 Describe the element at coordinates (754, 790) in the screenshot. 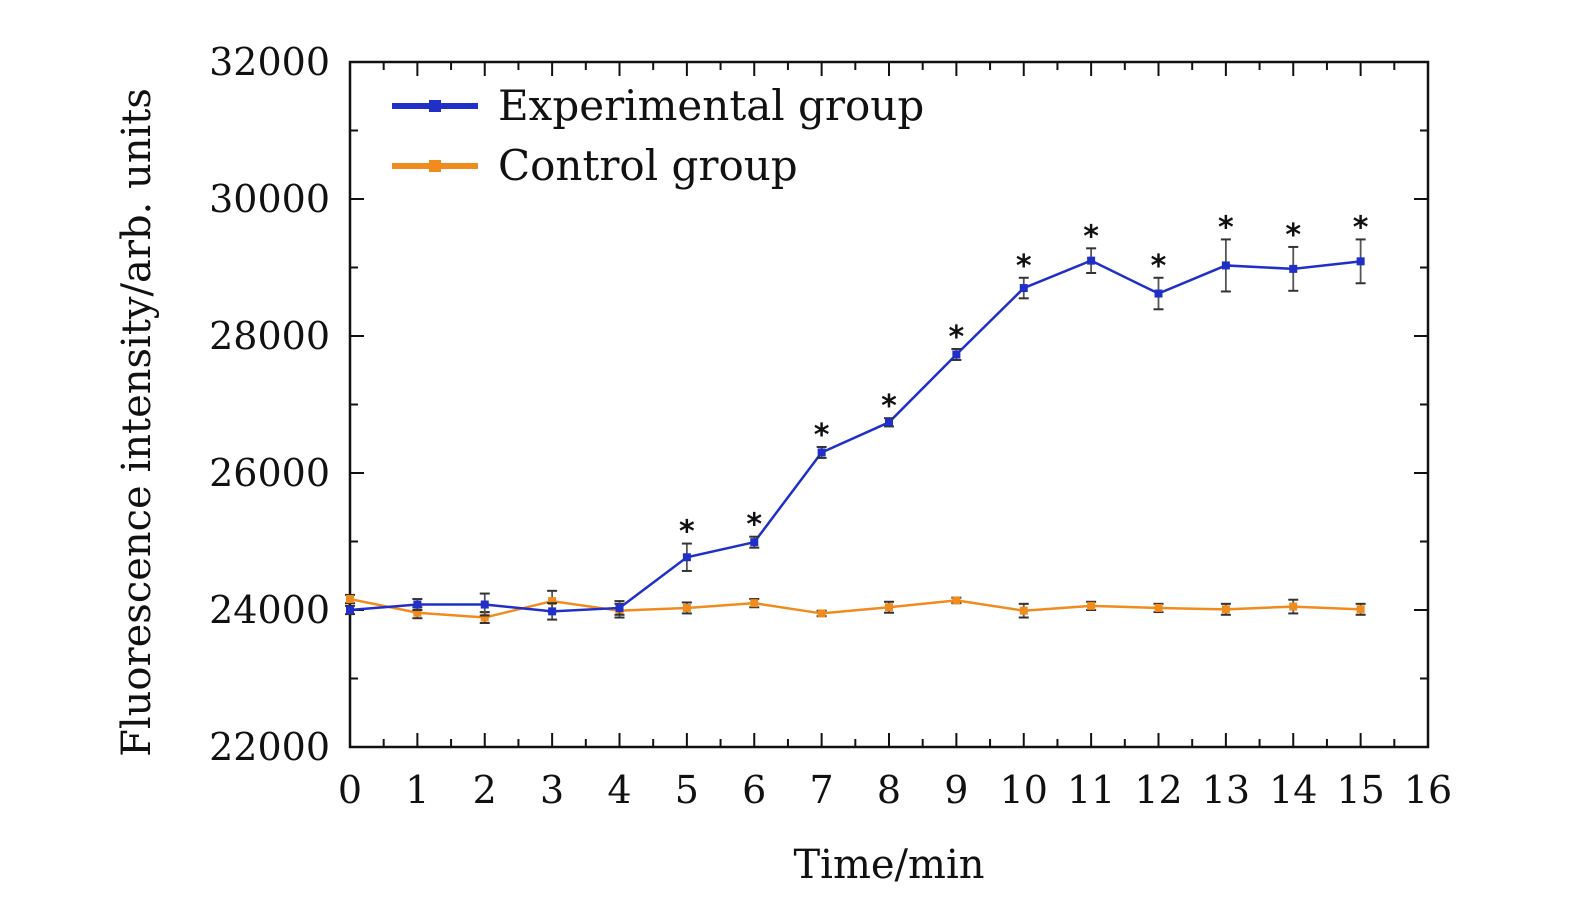

I see `x-tick-label: 6` at that location.